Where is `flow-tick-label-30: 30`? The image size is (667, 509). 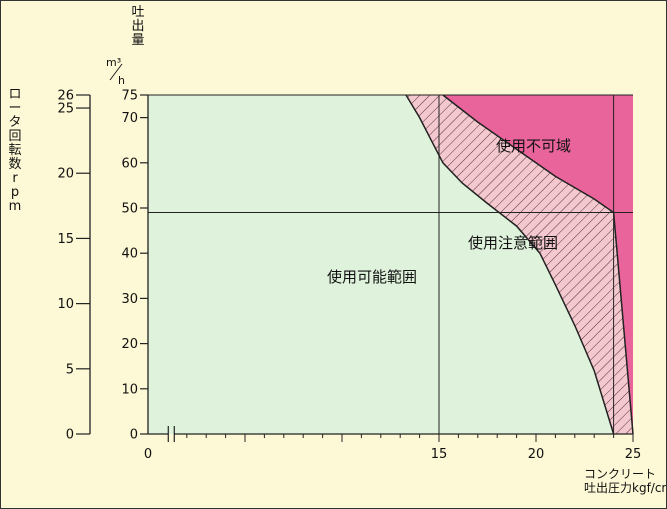
flow-tick-label-30: 30 is located at coordinates (129, 299).